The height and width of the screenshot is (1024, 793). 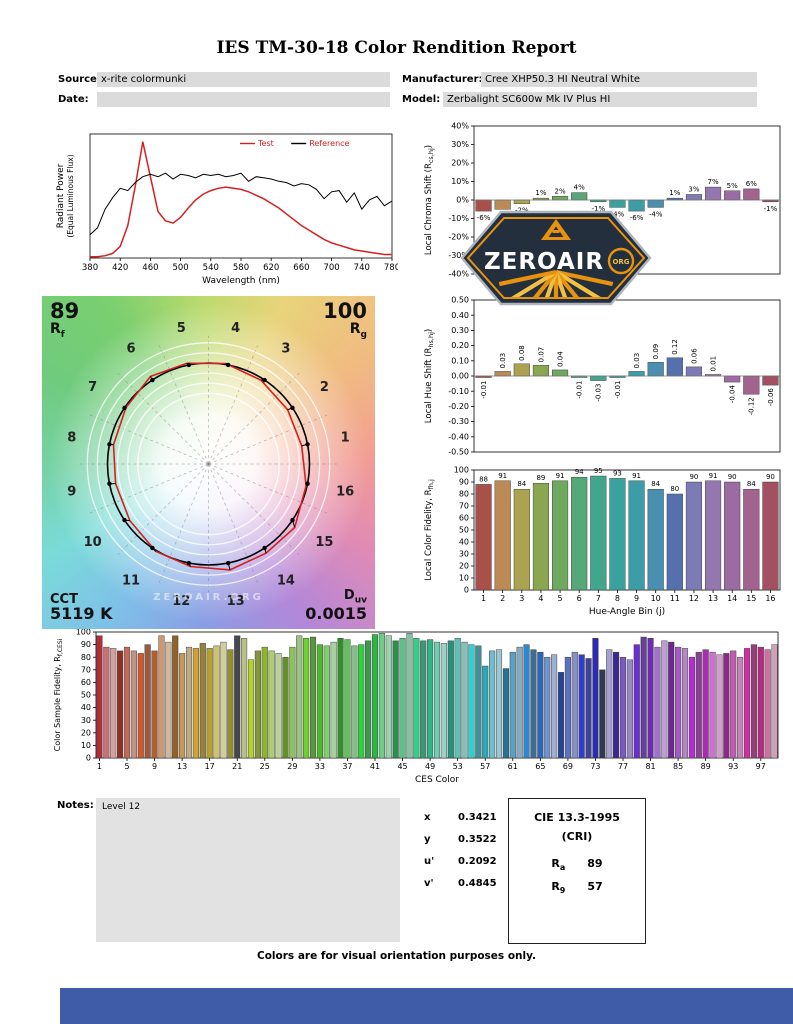 I want to click on svg-text: 0.40, so click(x=460, y=315).